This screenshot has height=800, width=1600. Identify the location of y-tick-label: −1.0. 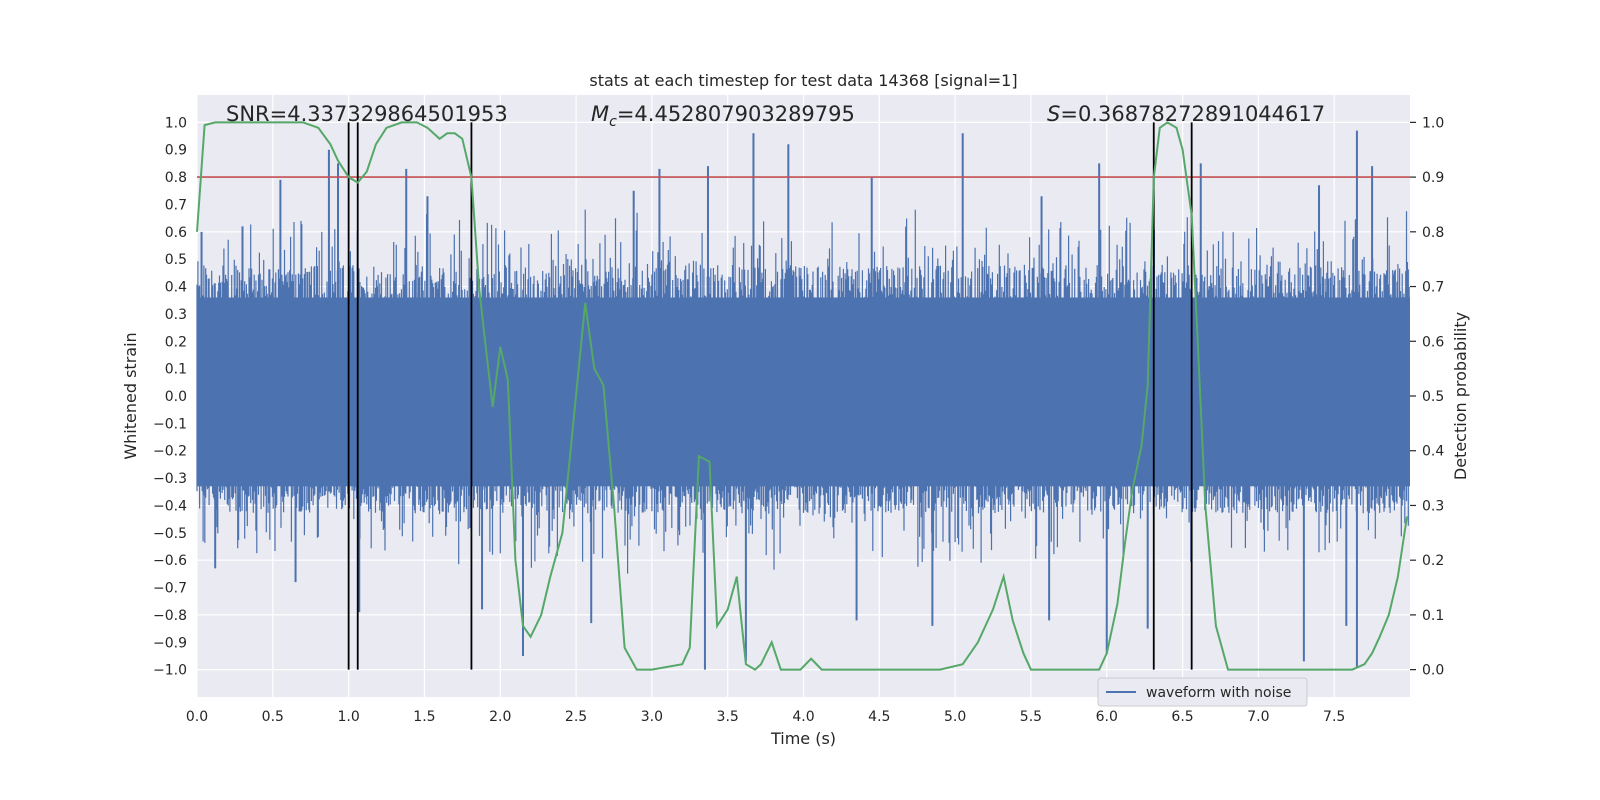
(170, 671).